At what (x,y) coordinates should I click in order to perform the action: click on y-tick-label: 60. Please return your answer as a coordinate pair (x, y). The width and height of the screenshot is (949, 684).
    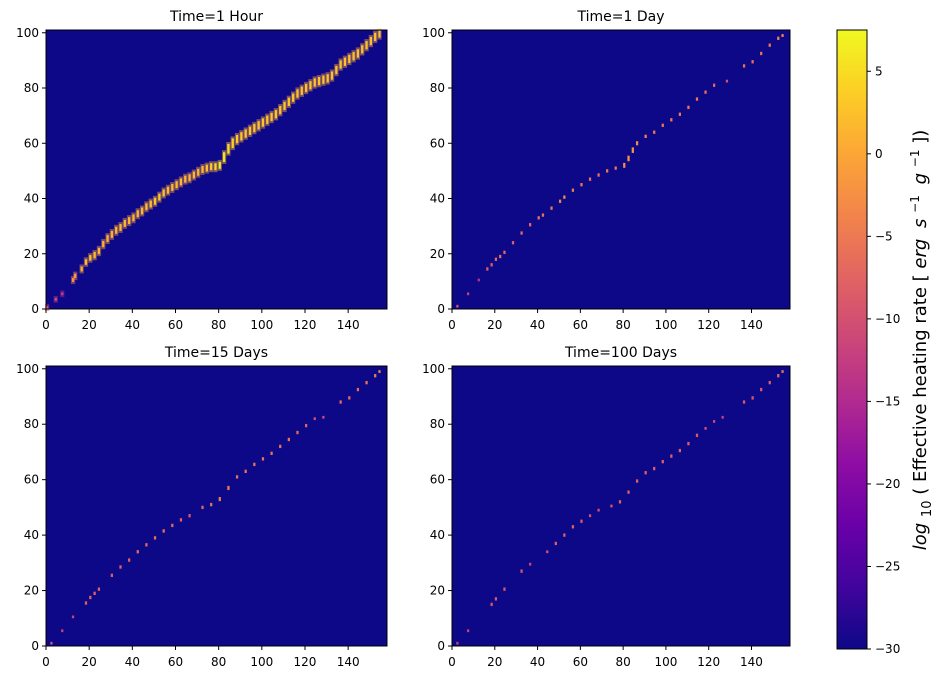
    Looking at the image, I should click on (437, 143).